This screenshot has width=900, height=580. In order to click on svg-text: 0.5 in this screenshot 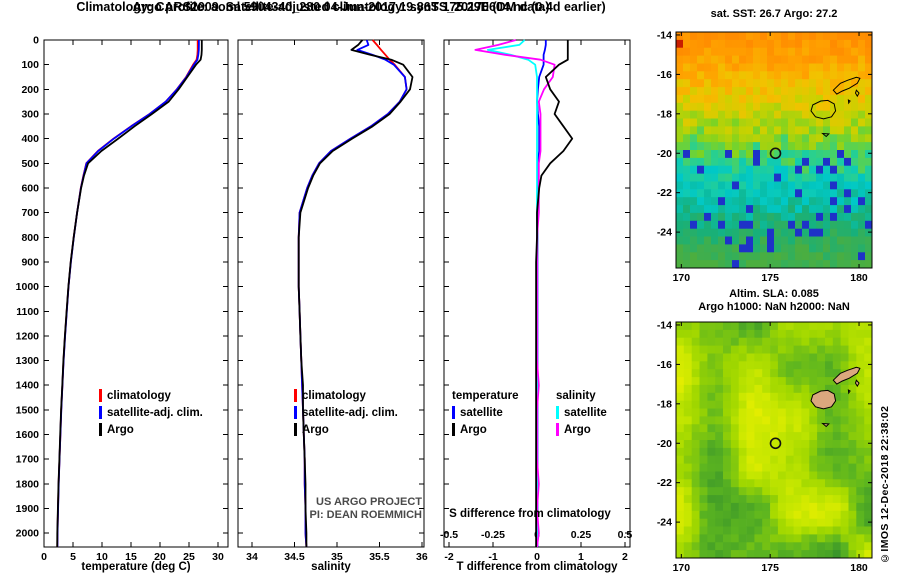, I will do `click(625, 535)`.